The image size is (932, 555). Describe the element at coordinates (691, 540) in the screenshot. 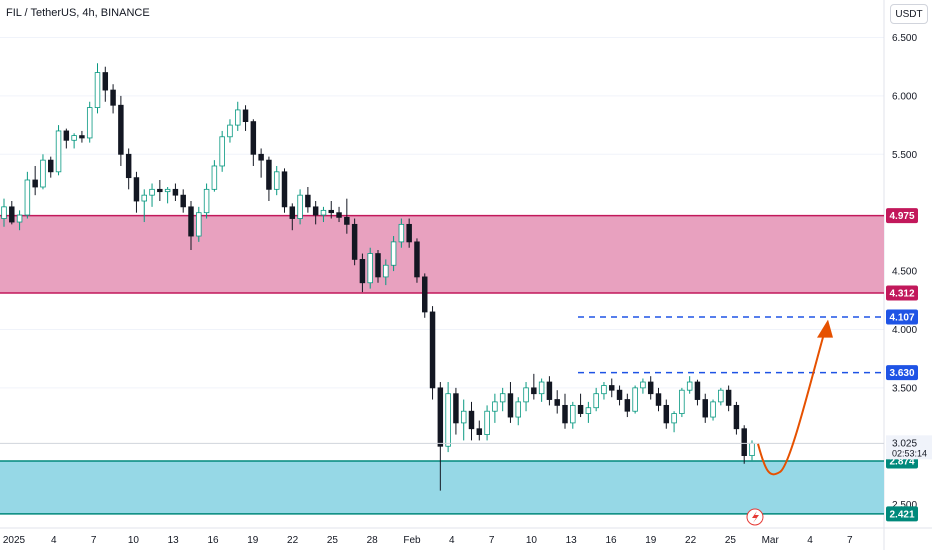

I see `x-tick-label: 22` at that location.